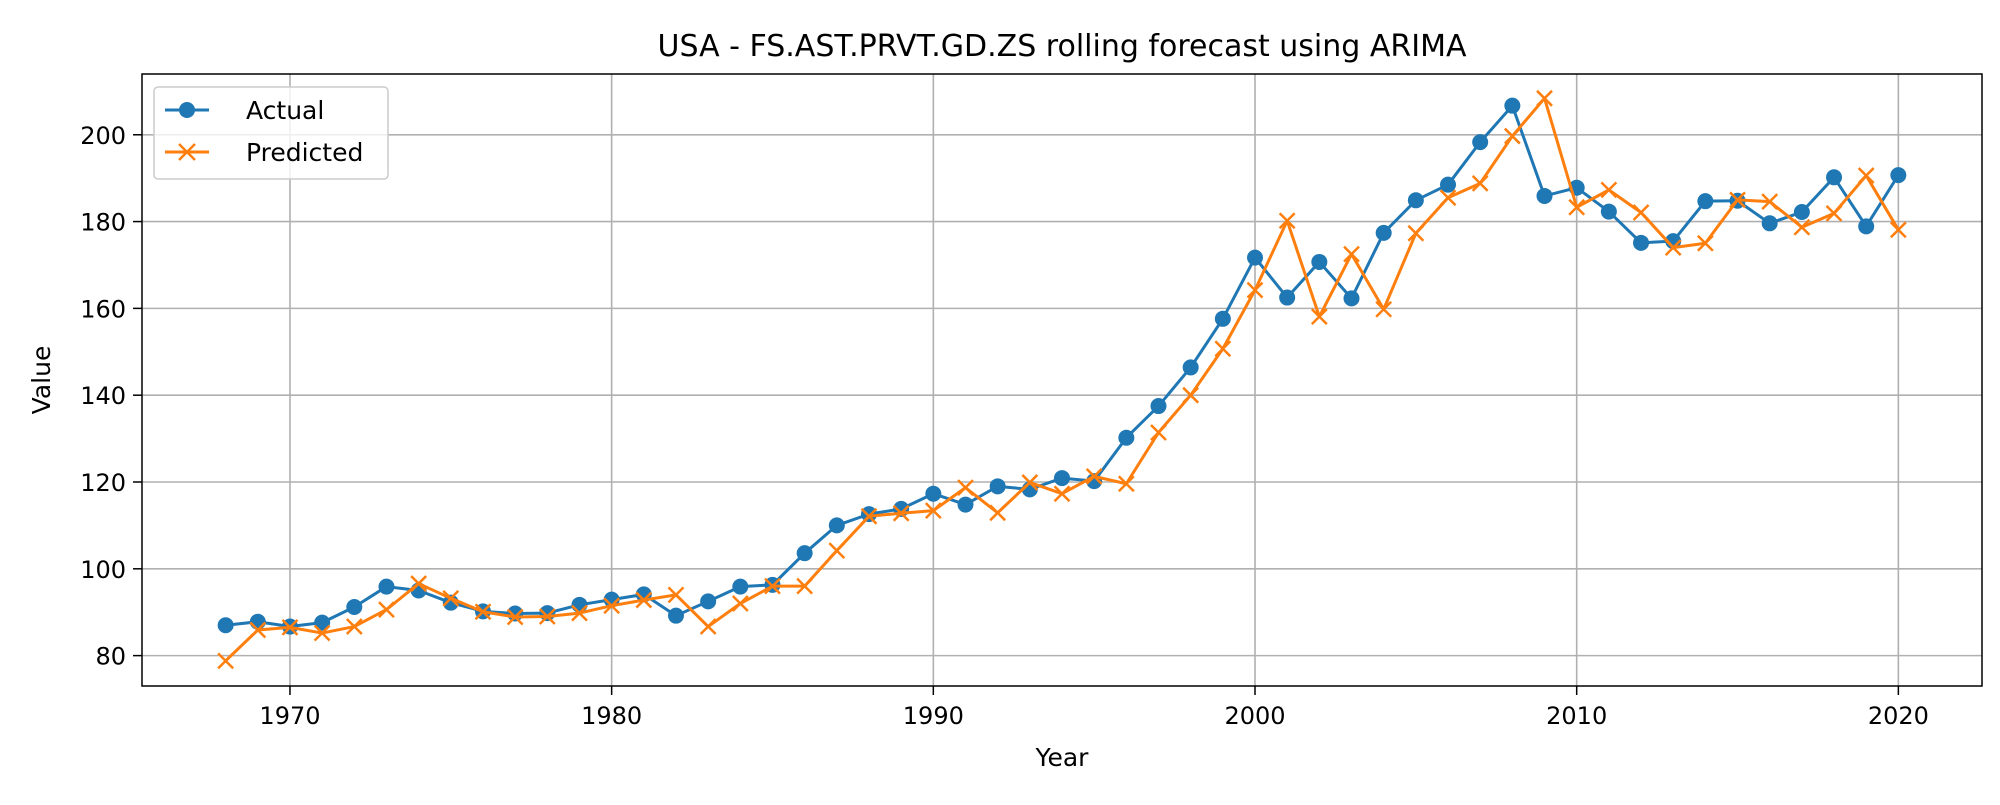 The image size is (2000, 805). What do you see at coordinates (103, 396) in the screenshot?
I see `y-tick-label: 140` at bounding box center [103, 396].